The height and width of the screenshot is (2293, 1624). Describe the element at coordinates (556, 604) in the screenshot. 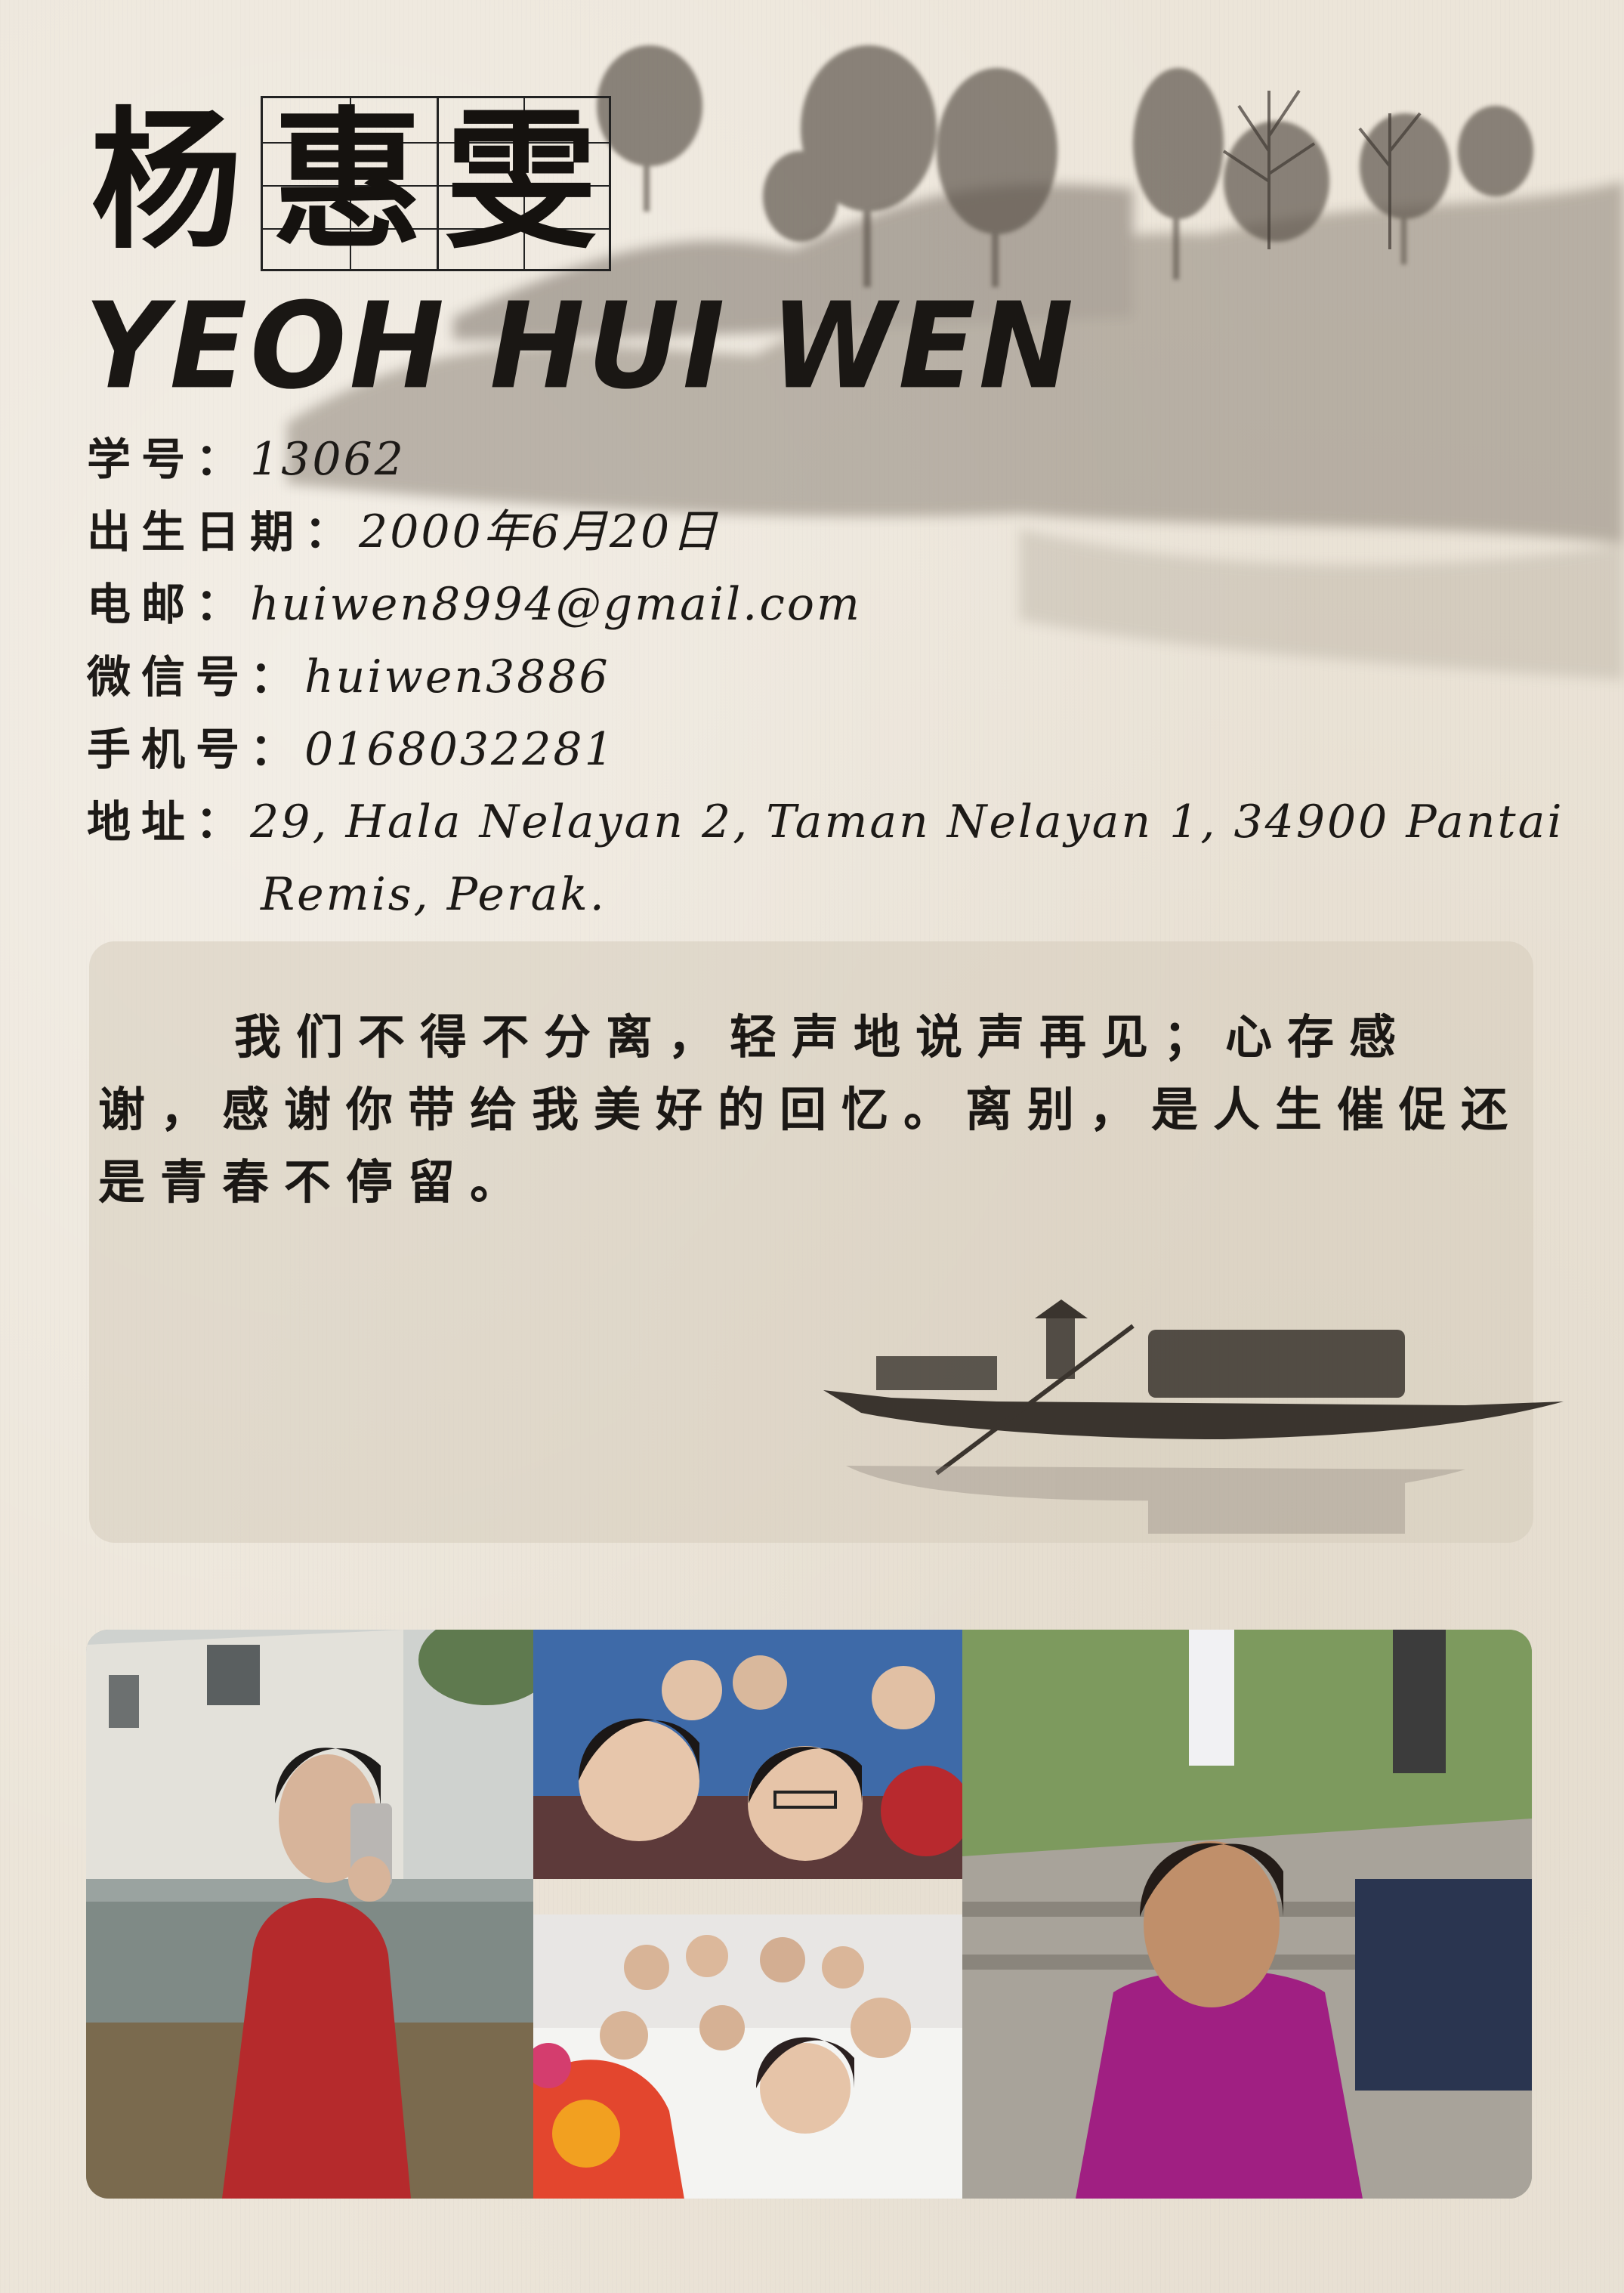

I see `email-value: huiwen8994@gmail.com` at that location.